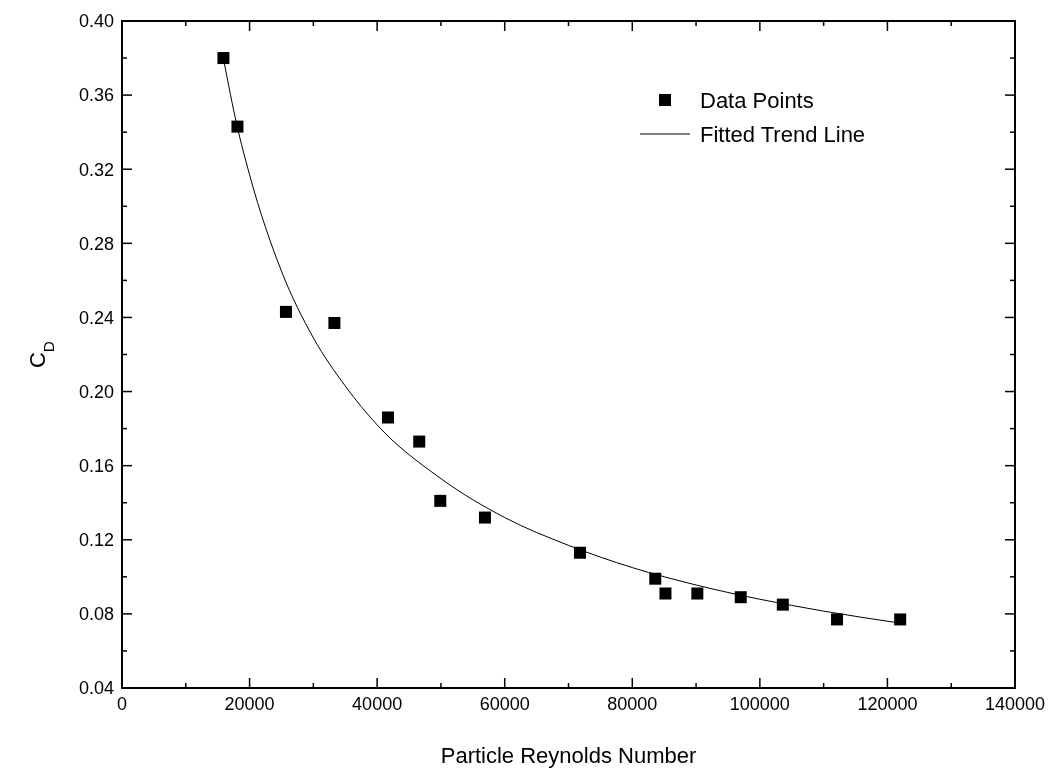  What do you see at coordinates (632, 704) in the screenshot?
I see `x-tick-label: 80000` at bounding box center [632, 704].